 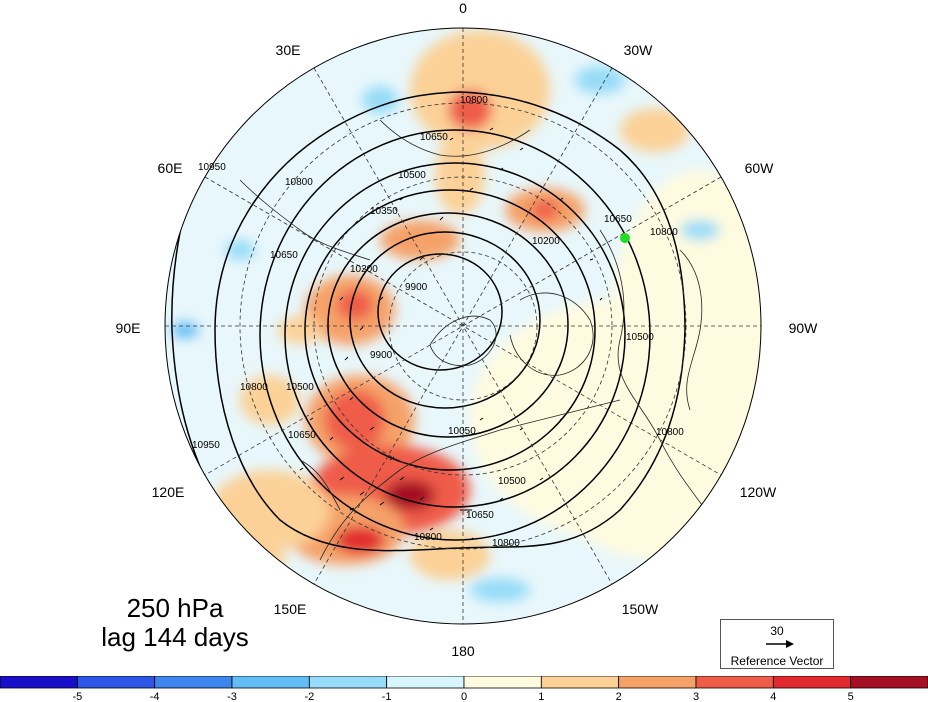 I want to click on plot-level-title: 250 hPa, so click(x=175, y=608).